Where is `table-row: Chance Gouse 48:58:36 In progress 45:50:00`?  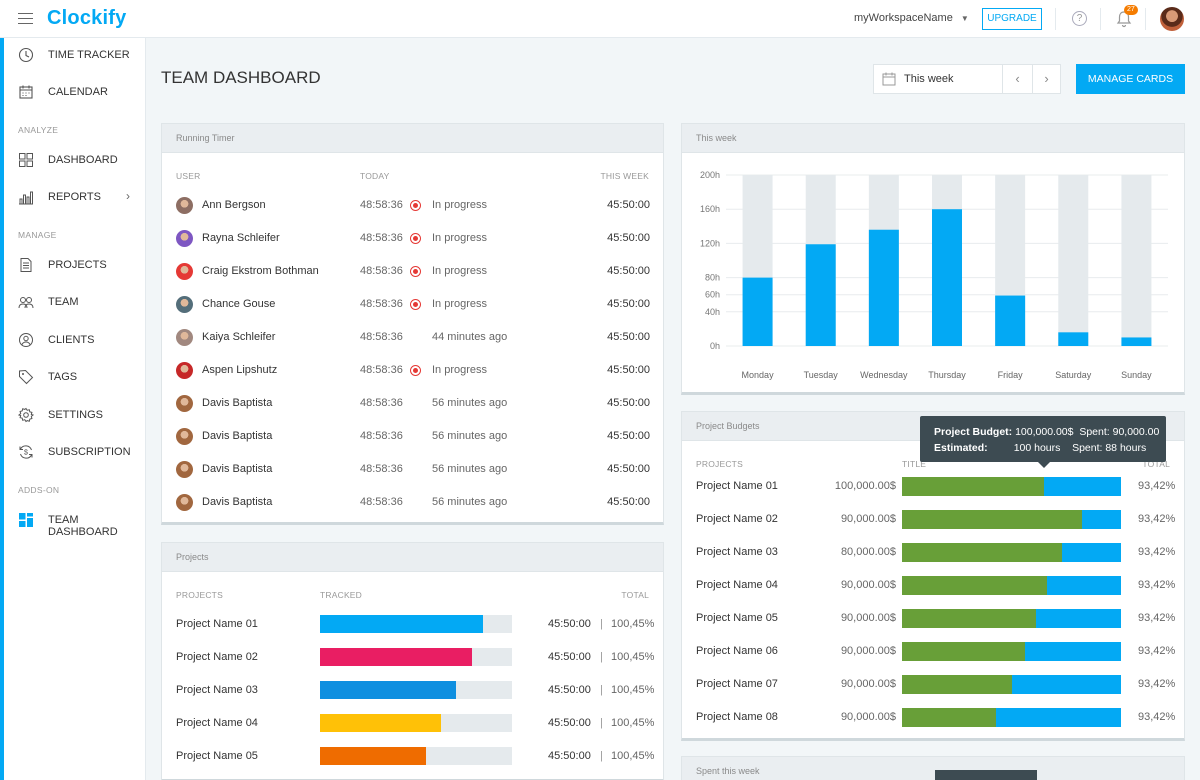
table-row: Chance Gouse 48:58:36 In progress 45:50:00 is located at coordinates (413, 304).